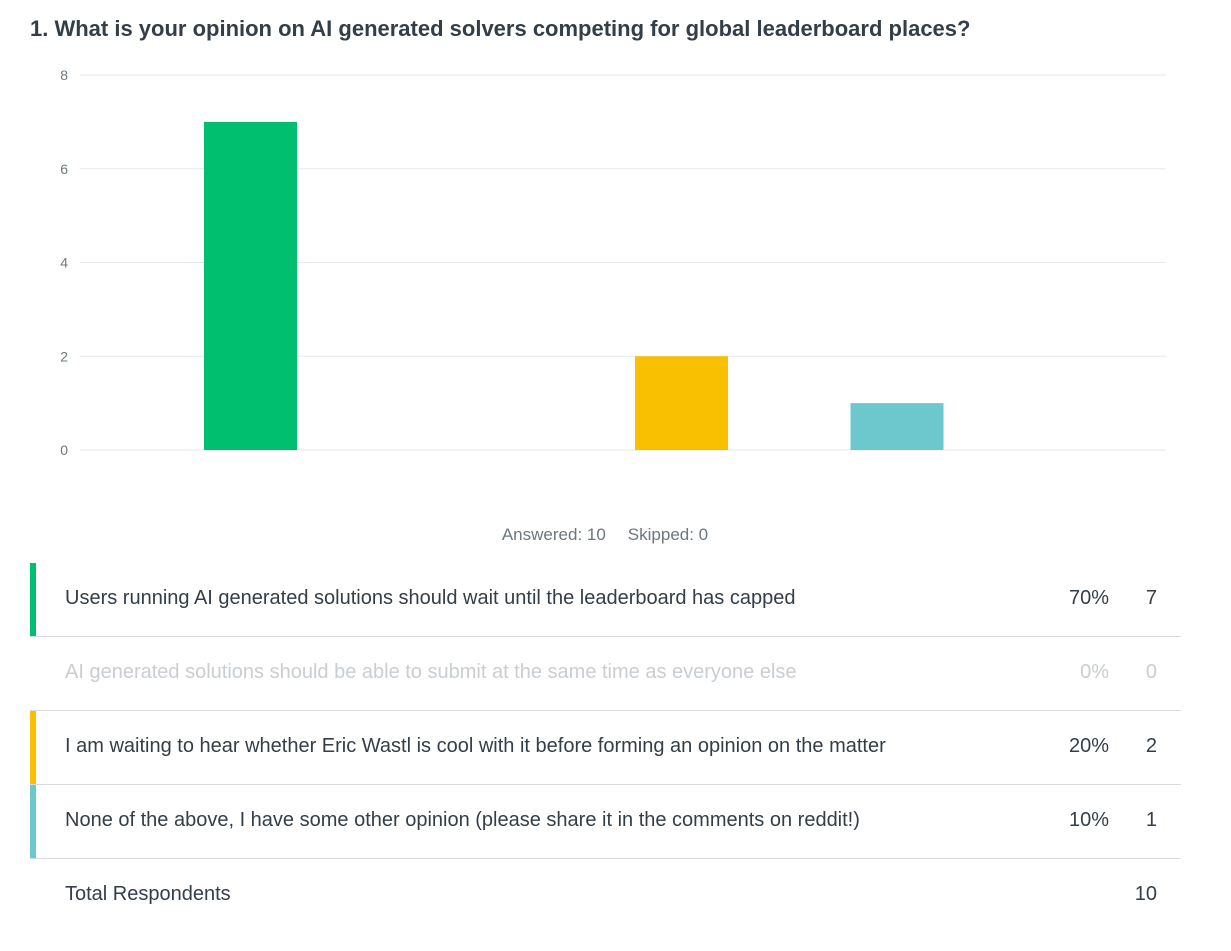  I want to click on answer-percent: 0%, so click(1094, 672).